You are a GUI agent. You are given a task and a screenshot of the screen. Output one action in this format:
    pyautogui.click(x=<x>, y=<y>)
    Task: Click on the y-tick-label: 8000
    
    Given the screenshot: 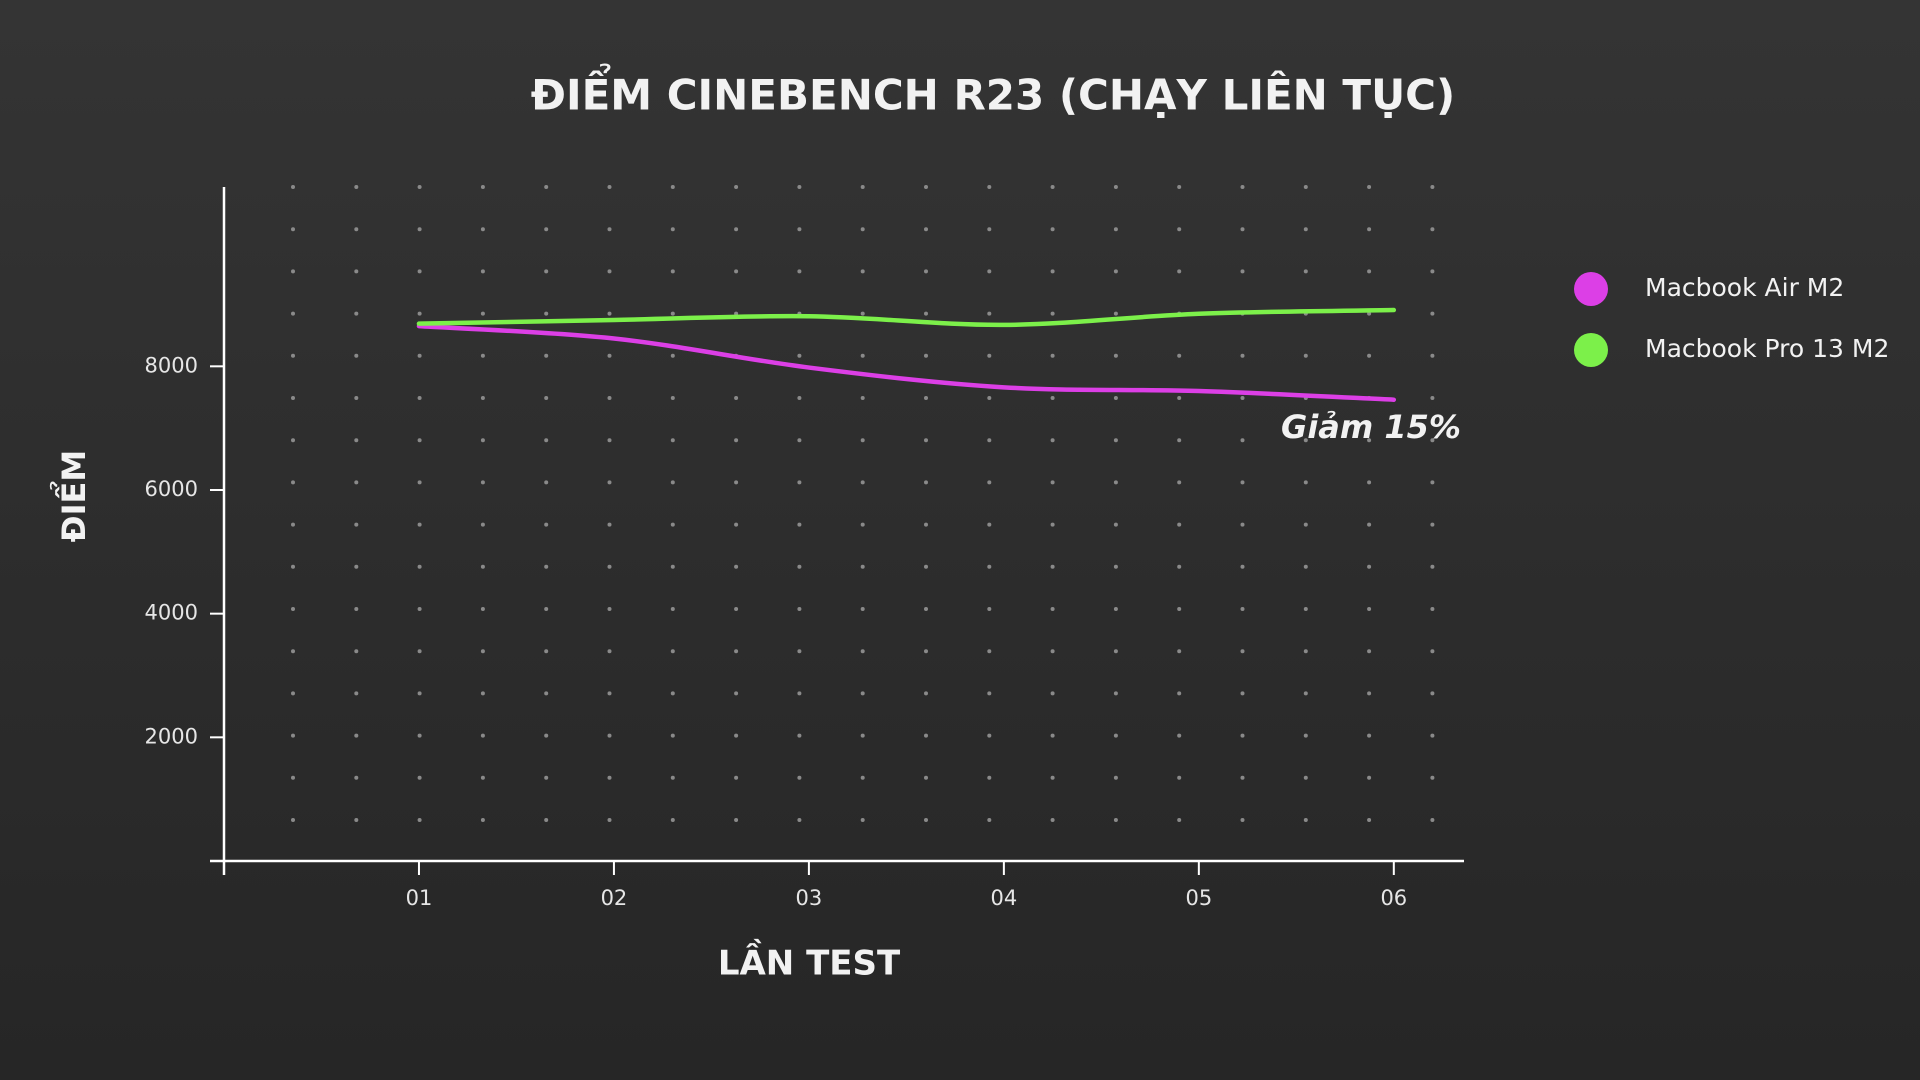 What is the action you would take?
    pyautogui.click(x=171, y=365)
    